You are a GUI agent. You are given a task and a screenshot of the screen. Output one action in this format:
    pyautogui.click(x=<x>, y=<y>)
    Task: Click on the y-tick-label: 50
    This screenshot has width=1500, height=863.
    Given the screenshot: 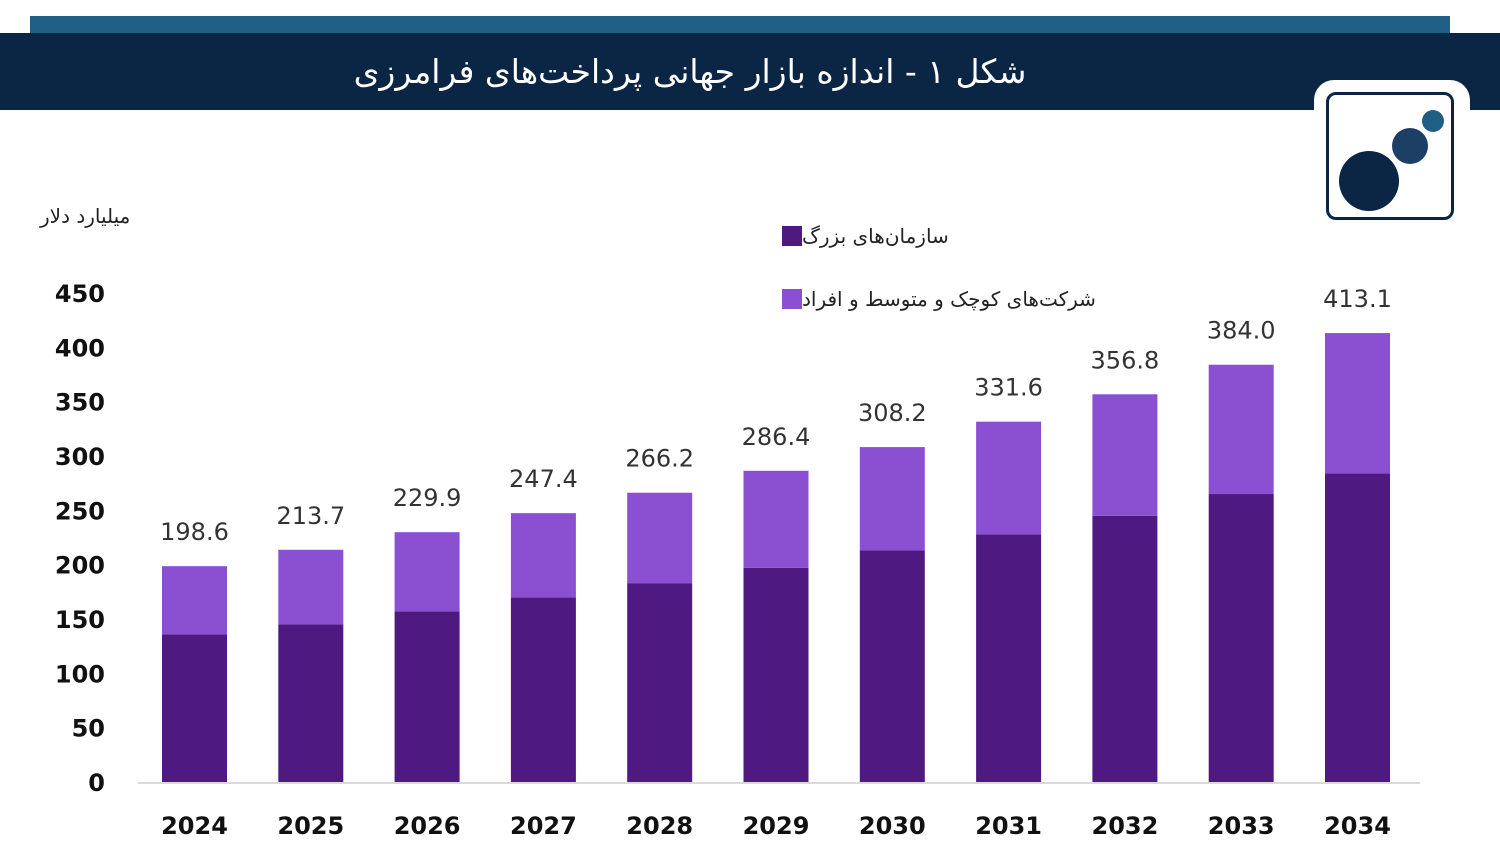 What is the action you would take?
    pyautogui.click(x=88, y=729)
    